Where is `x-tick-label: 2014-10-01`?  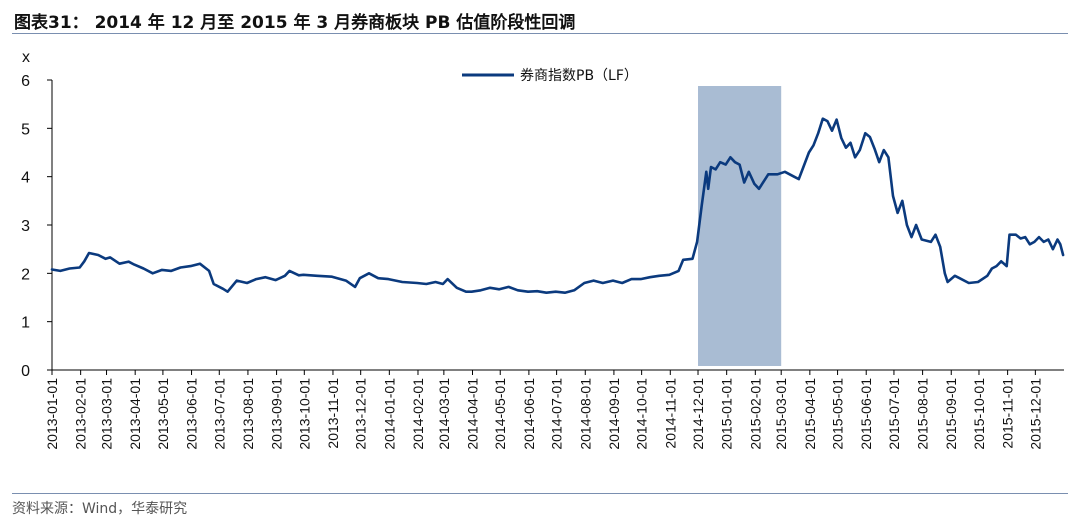
x-tick-label: 2014-10-01 is located at coordinates (642, 414).